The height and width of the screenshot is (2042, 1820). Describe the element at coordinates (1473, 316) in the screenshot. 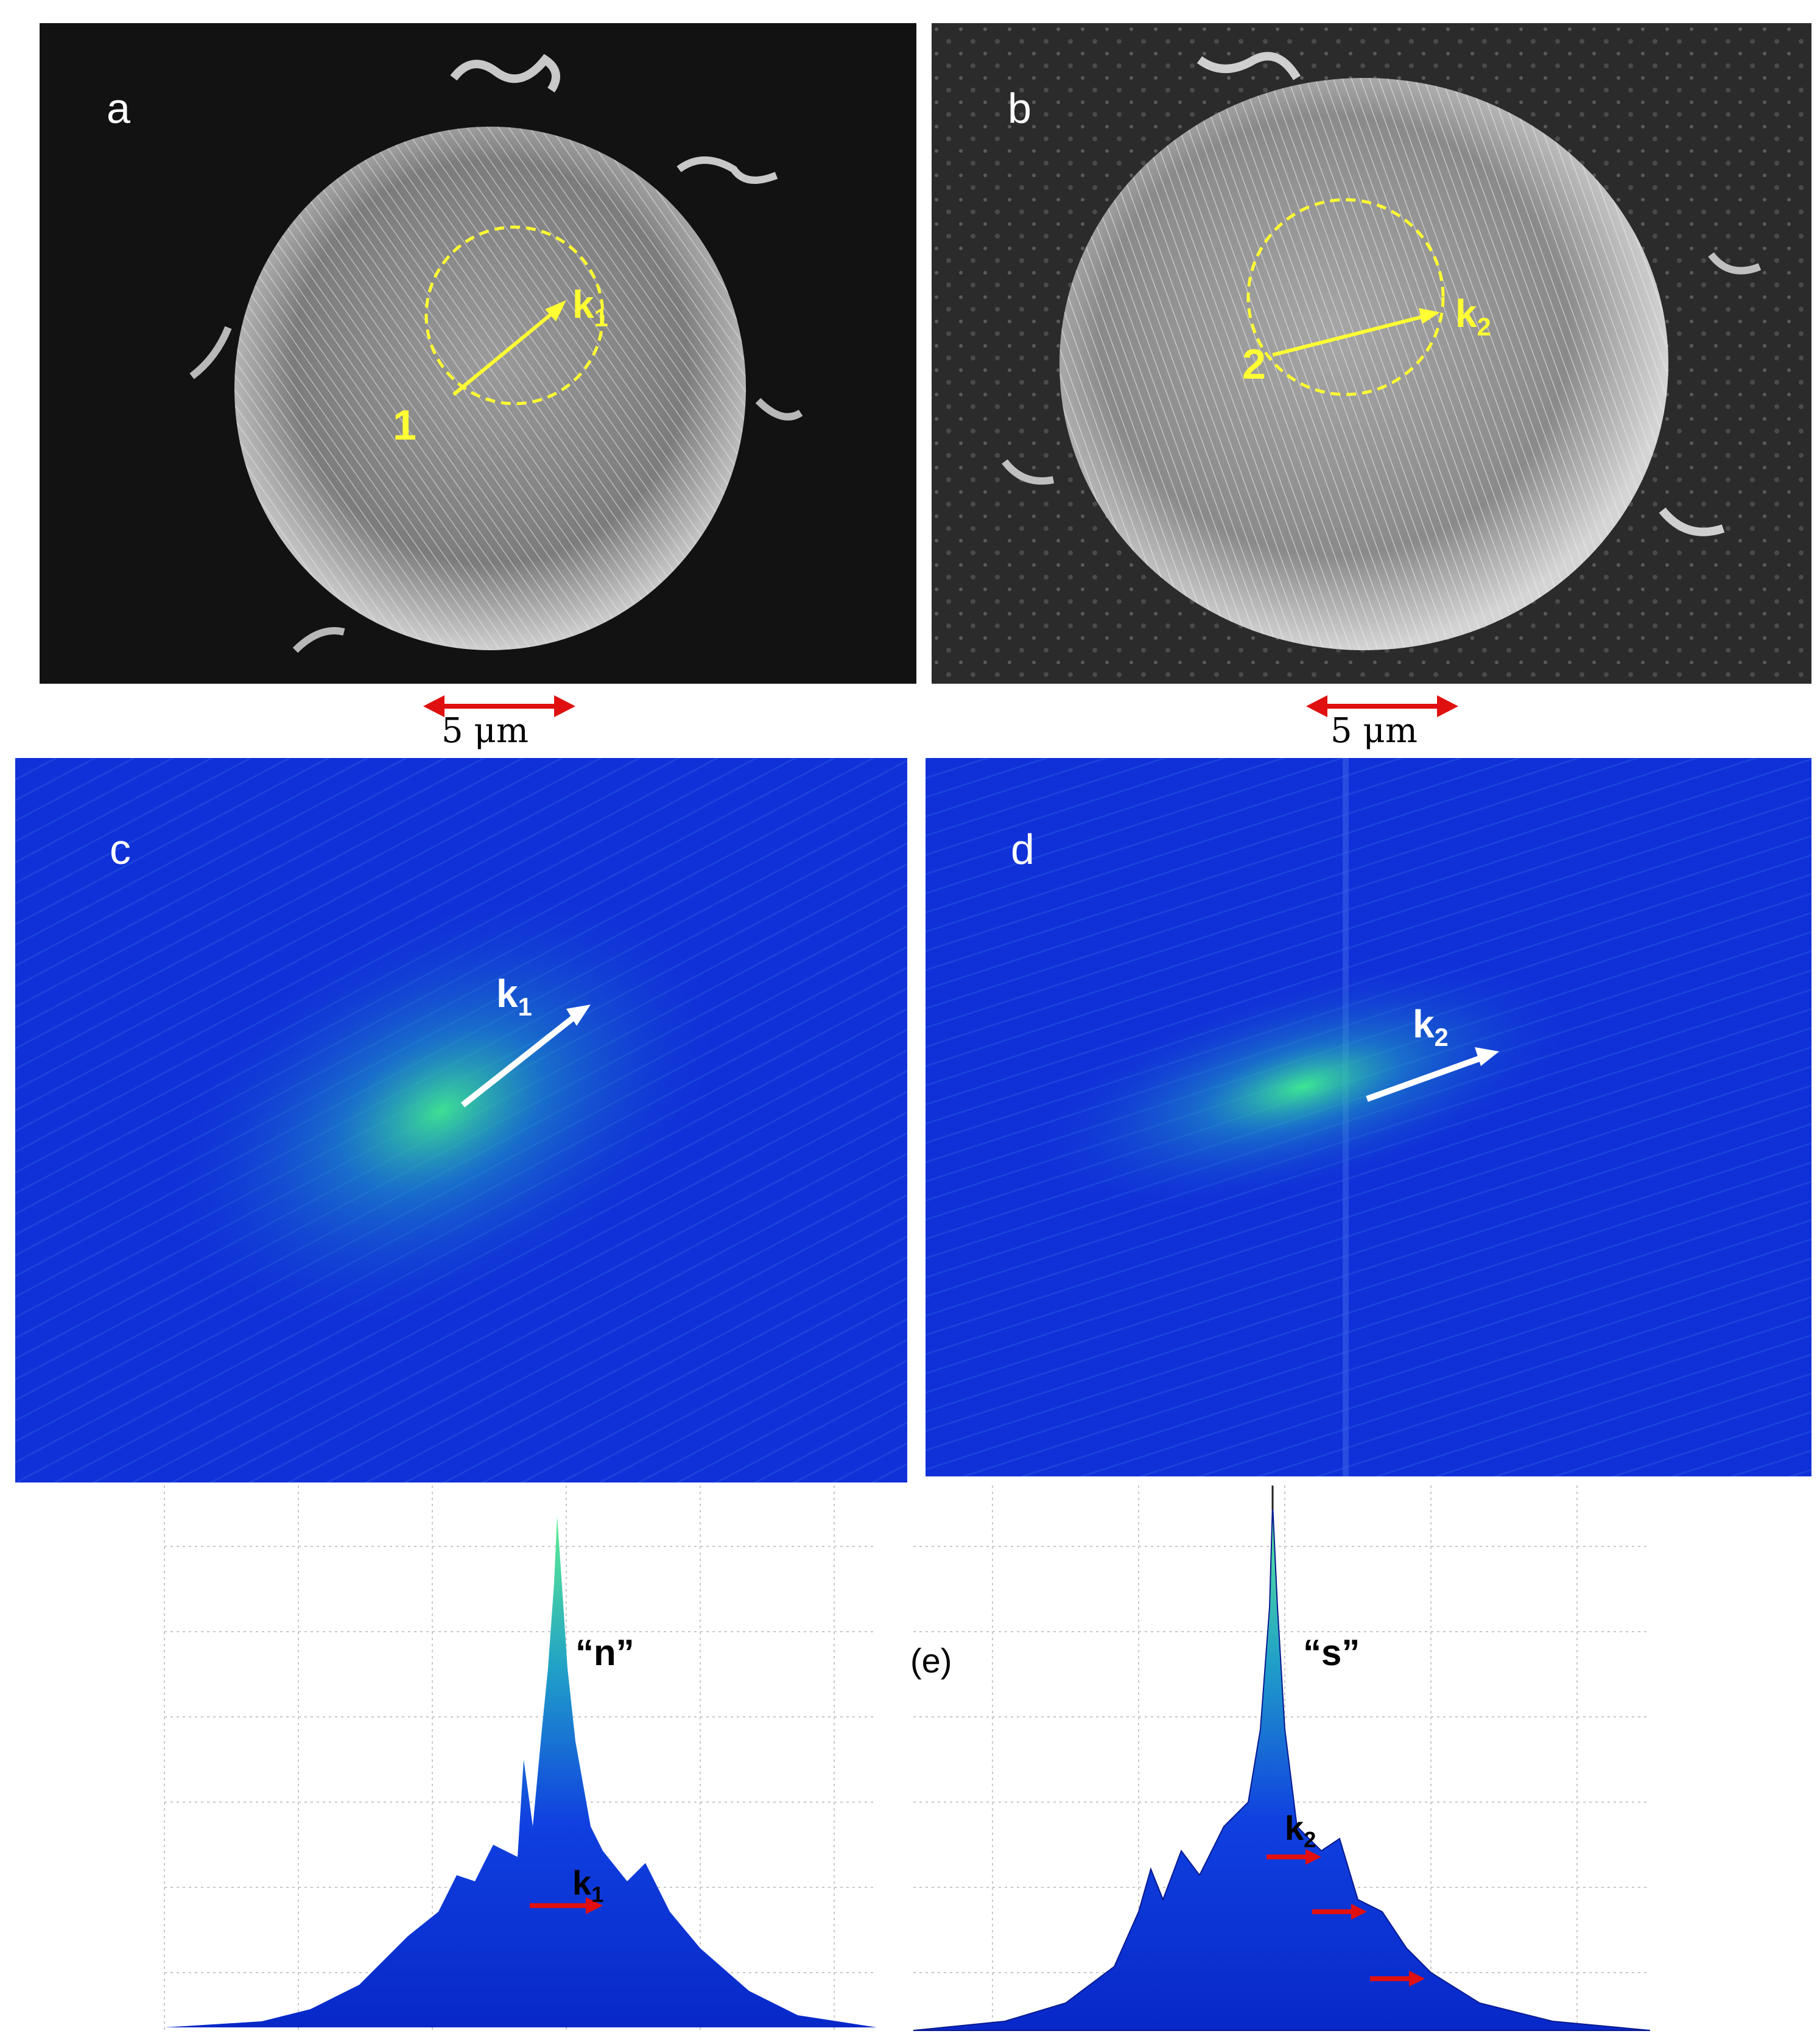

I see `vector-label-k2: k2` at that location.